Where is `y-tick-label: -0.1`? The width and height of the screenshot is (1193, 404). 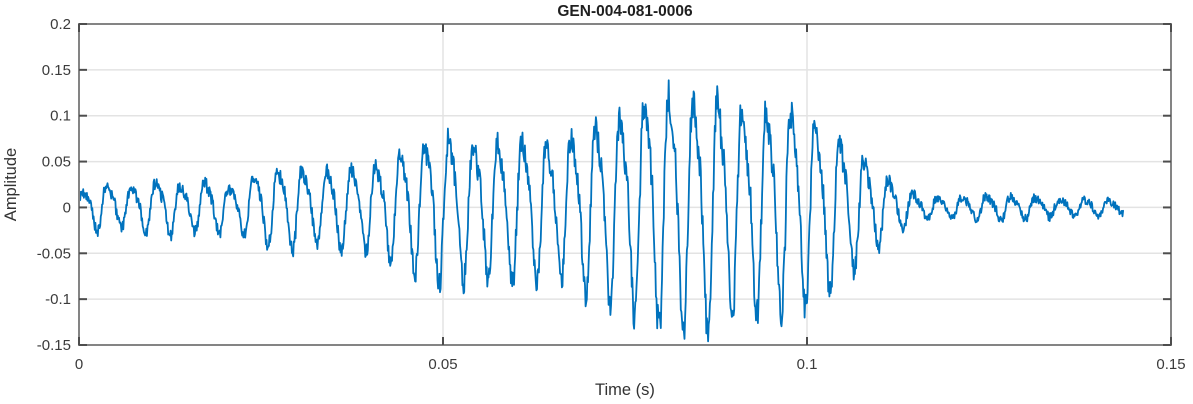 y-tick-label: -0.1 is located at coordinates (58, 299).